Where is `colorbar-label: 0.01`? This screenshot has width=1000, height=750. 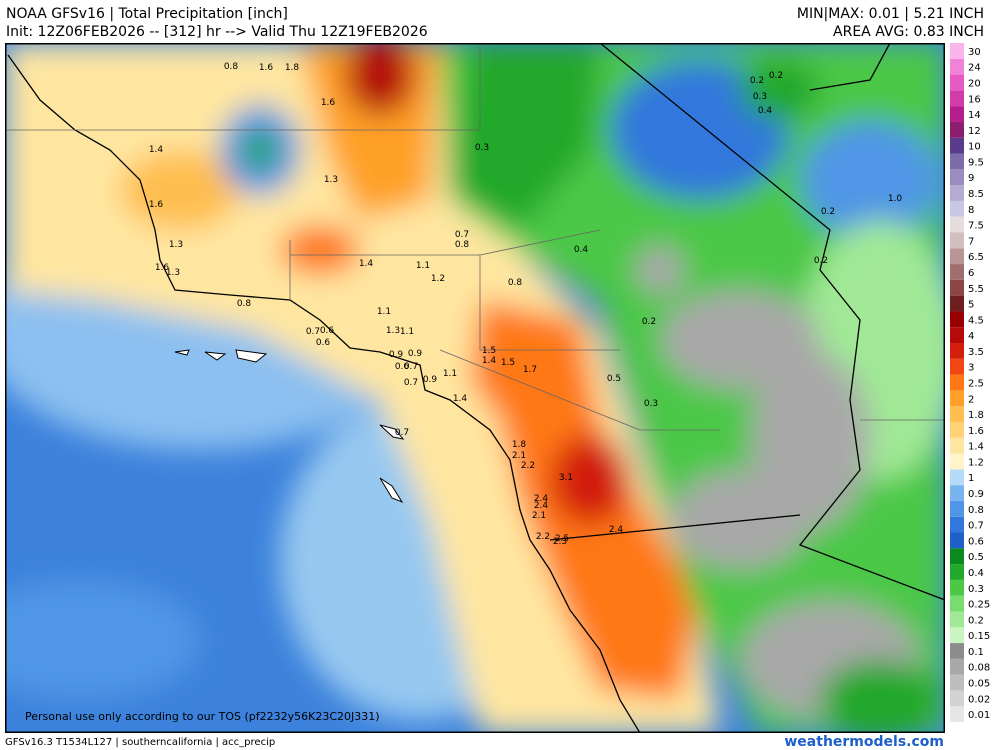
colorbar-label: 0.01 is located at coordinates (979, 715).